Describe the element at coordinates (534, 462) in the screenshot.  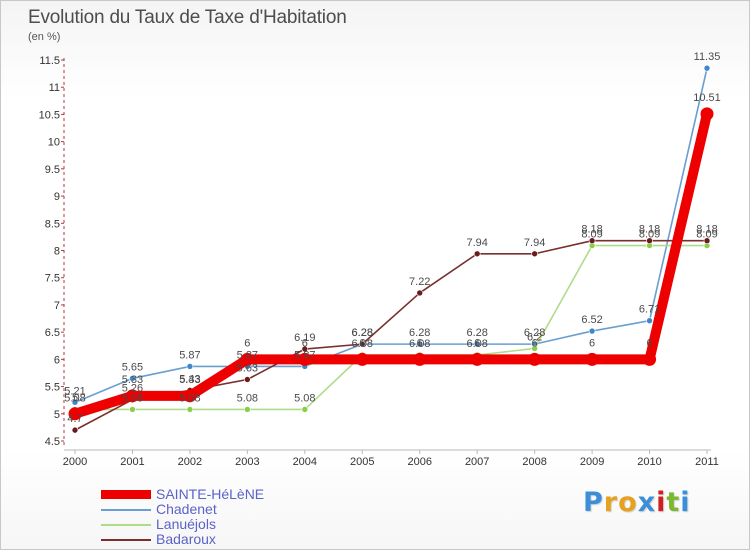
I see `x-tick-label: 2008` at that location.